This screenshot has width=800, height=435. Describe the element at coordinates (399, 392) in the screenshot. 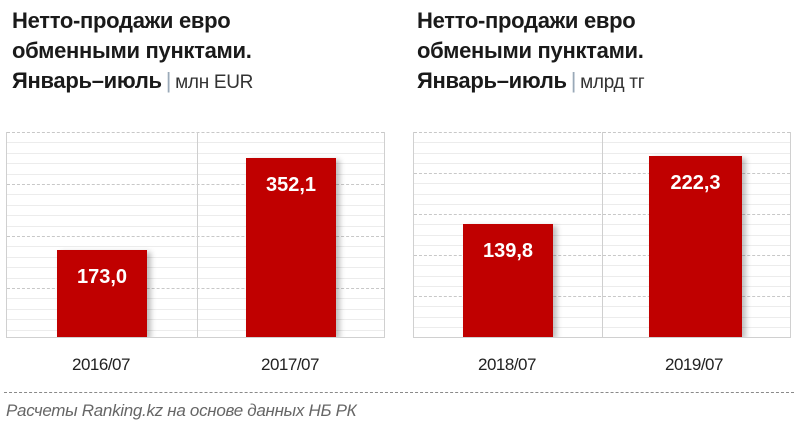

I see `footer-divider` at that location.